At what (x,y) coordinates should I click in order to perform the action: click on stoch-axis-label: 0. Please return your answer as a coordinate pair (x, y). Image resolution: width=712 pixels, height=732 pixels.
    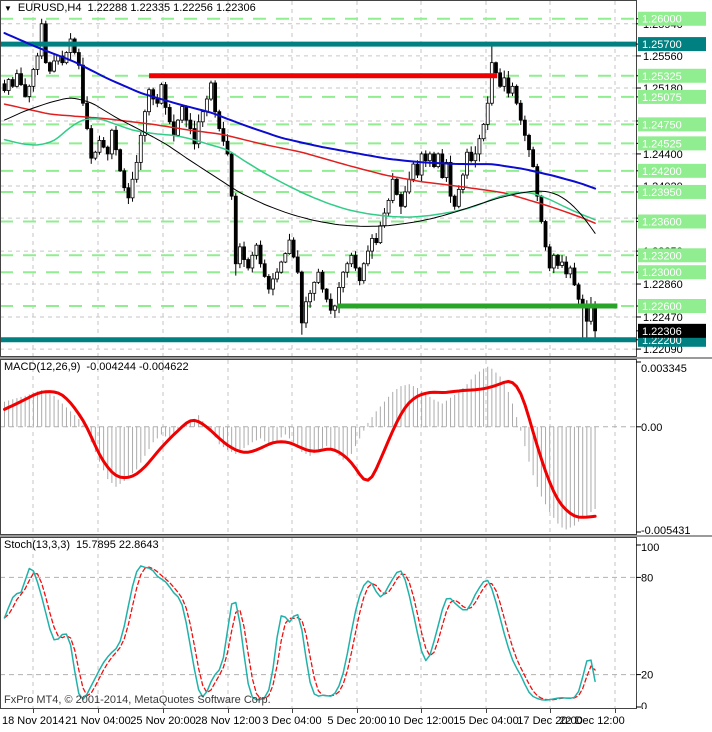
    Looking at the image, I should click on (644, 705).